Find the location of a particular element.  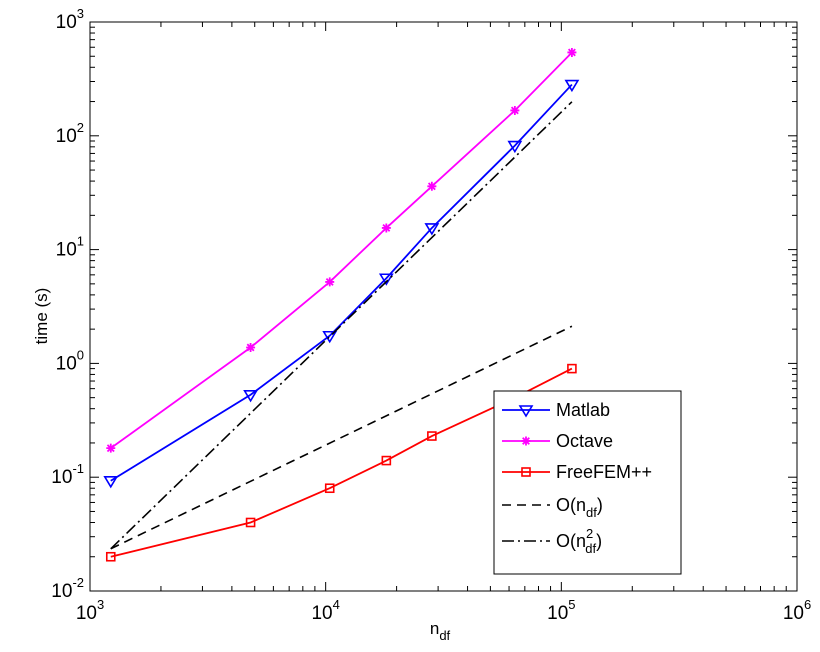

y-tick-label: 10² is located at coordinates (70, 133).